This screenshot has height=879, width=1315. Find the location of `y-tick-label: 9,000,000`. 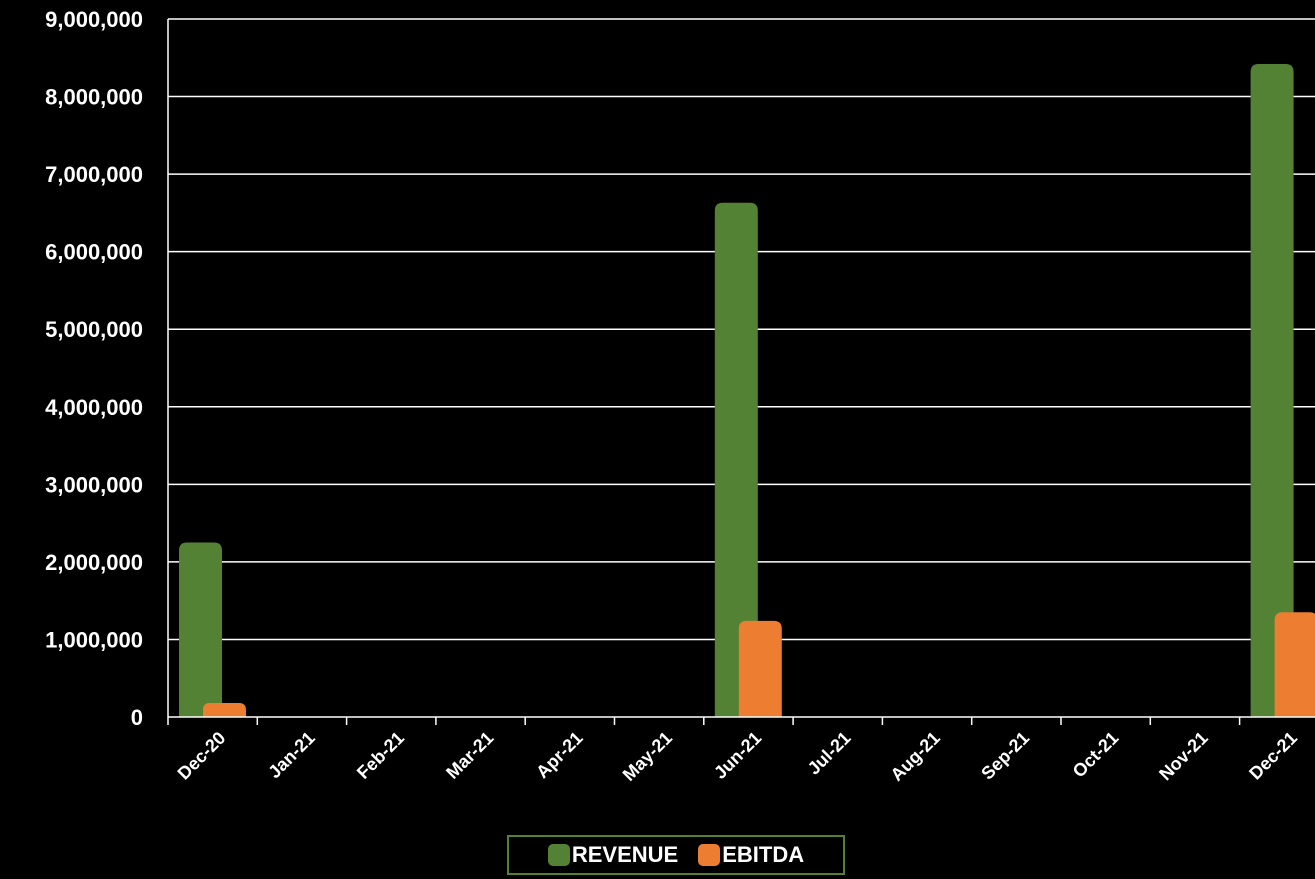

y-tick-label: 9,000,000 is located at coordinates (94, 19).